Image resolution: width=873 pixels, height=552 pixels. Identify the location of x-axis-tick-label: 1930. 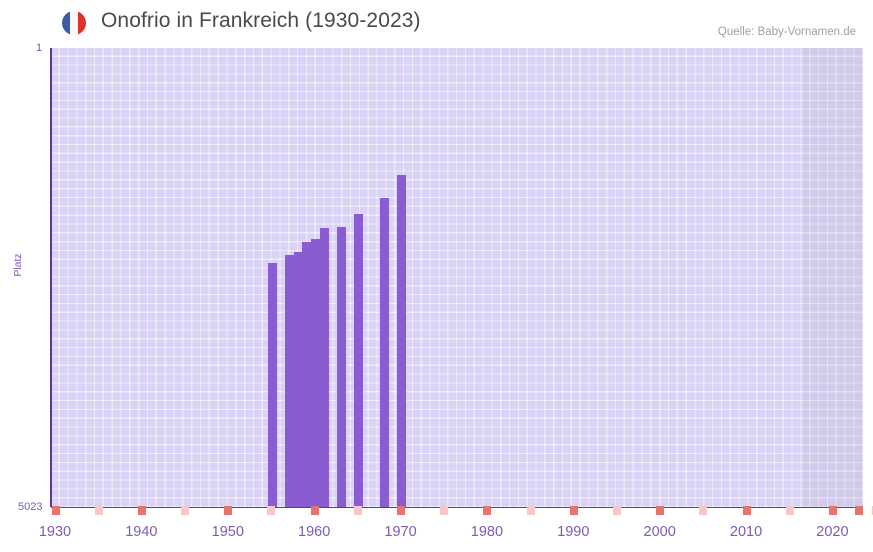
(55, 532).